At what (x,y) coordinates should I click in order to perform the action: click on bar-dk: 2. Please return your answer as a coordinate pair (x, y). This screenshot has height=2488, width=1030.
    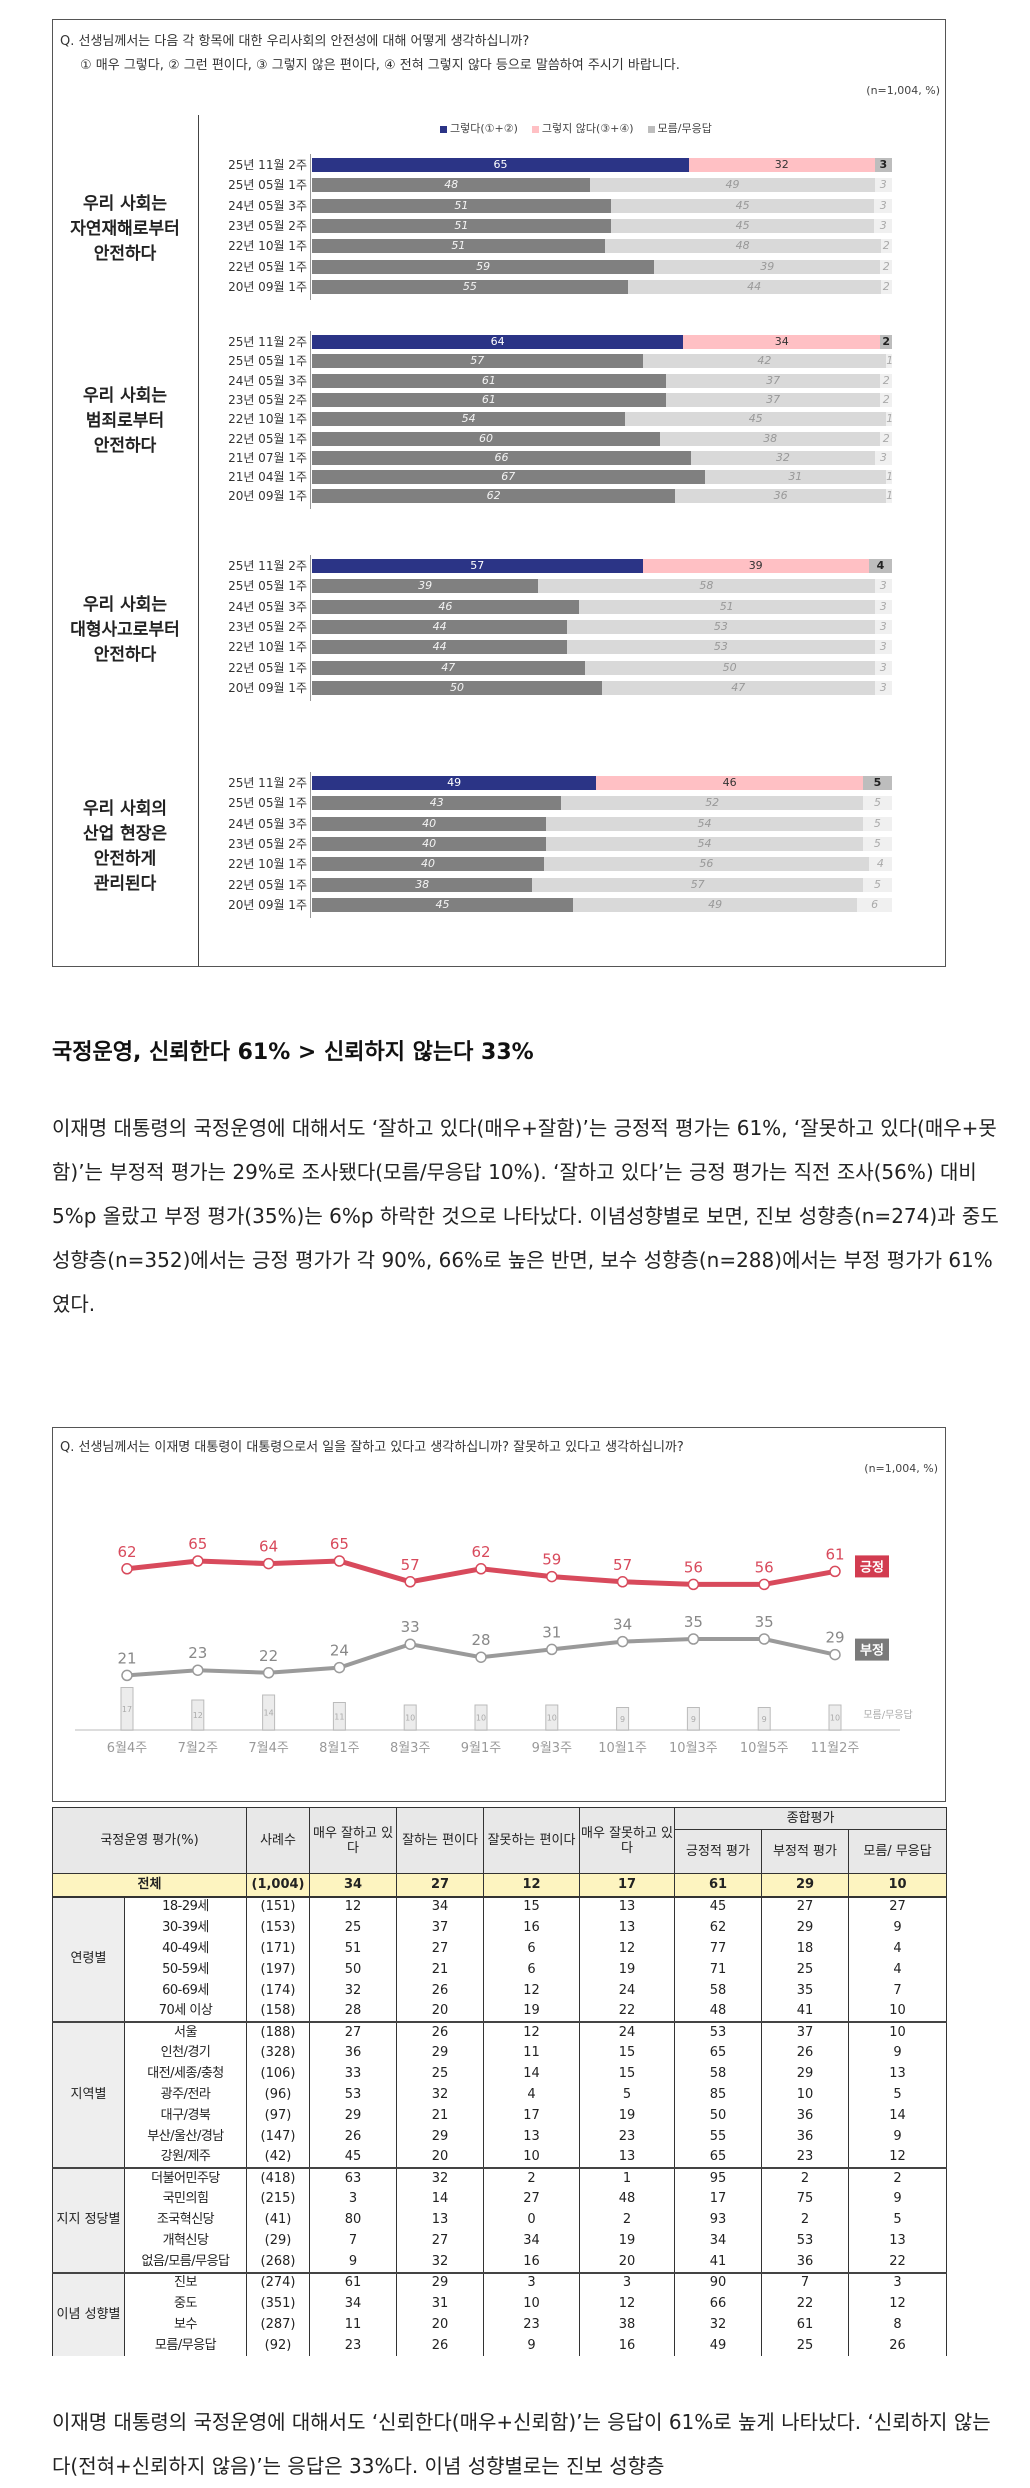
    Looking at the image, I should click on (886, 246).